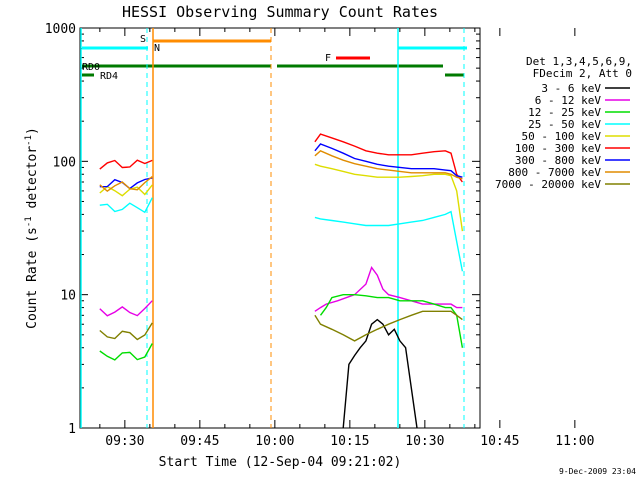  I want to click on x-tick-label: 11:00, so click(574, 441).